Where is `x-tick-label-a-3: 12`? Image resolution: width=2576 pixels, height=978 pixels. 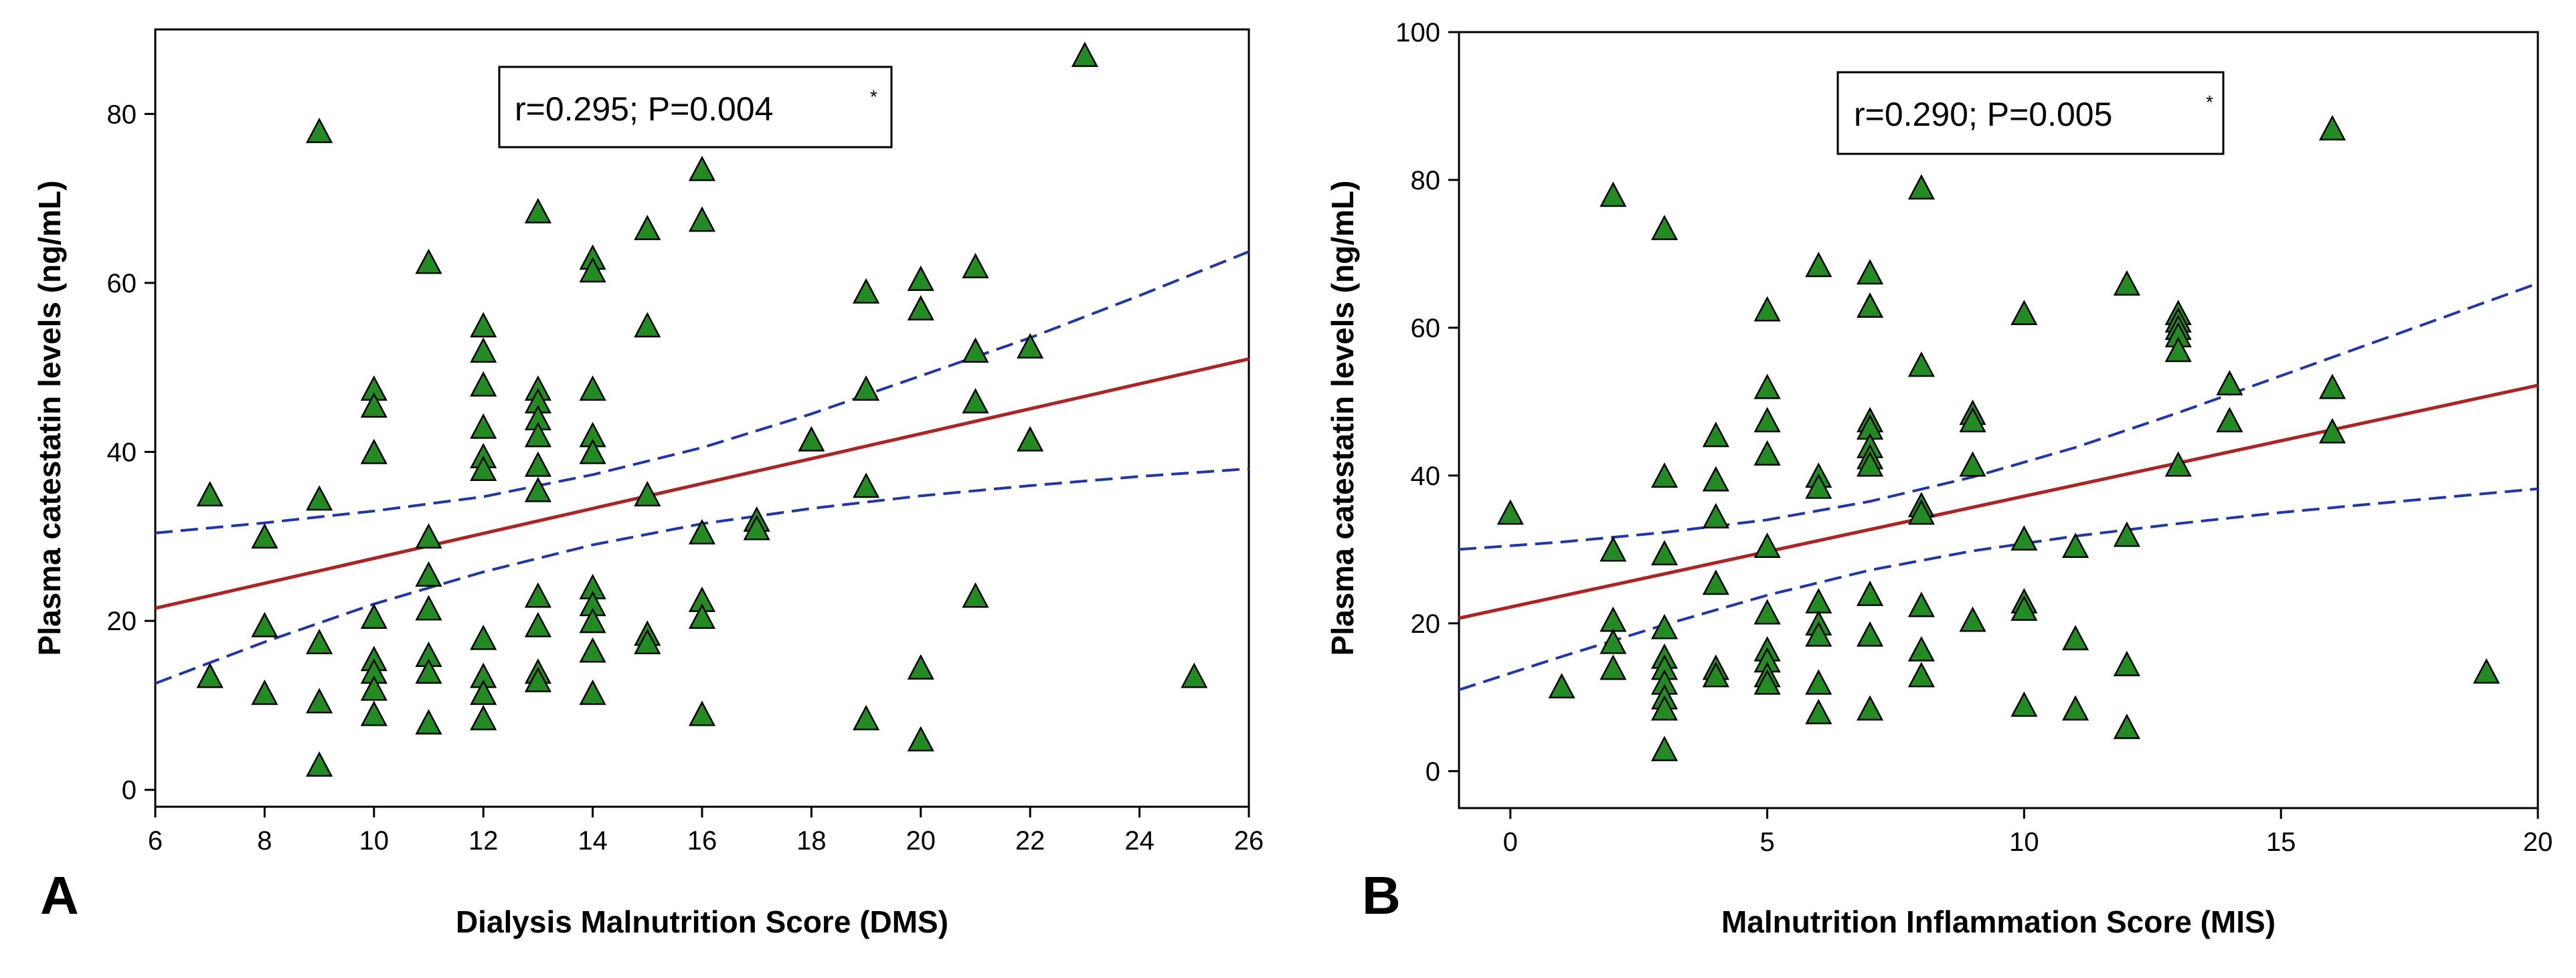 x-tick-label-a-3: 12 is located at coordinates (483, 841).